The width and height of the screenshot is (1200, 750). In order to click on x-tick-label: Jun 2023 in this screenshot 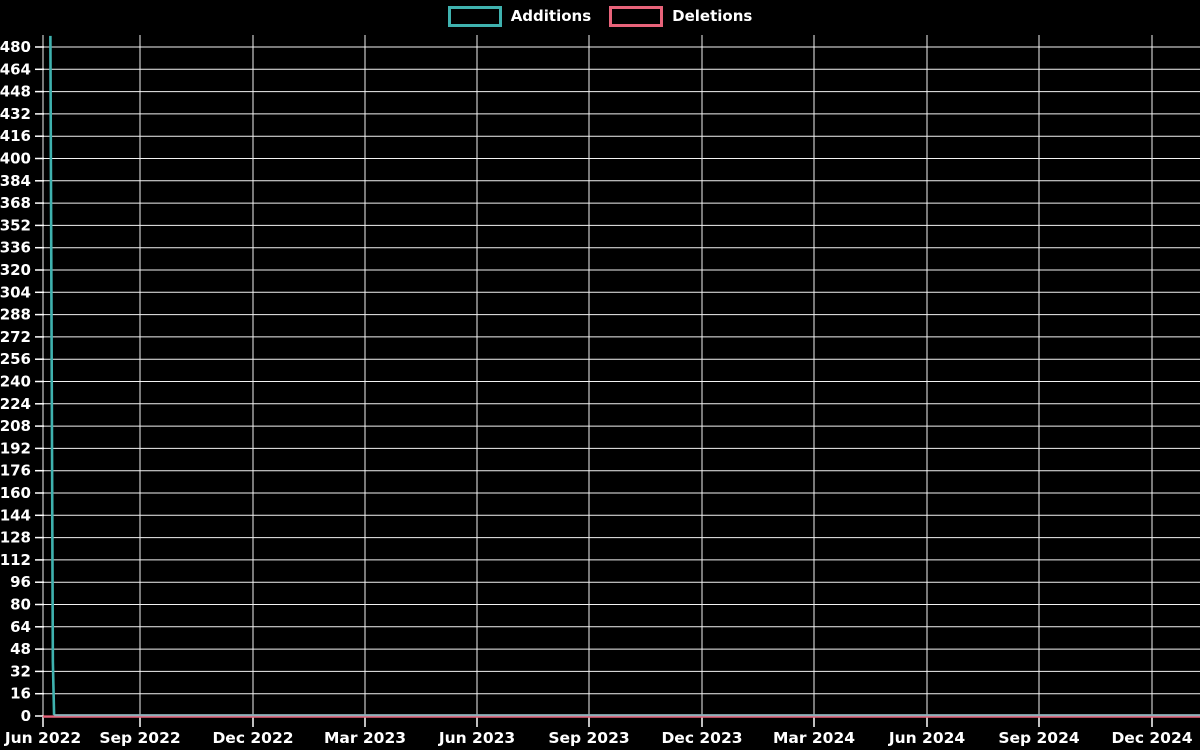, I will do `click(476, 738)`.